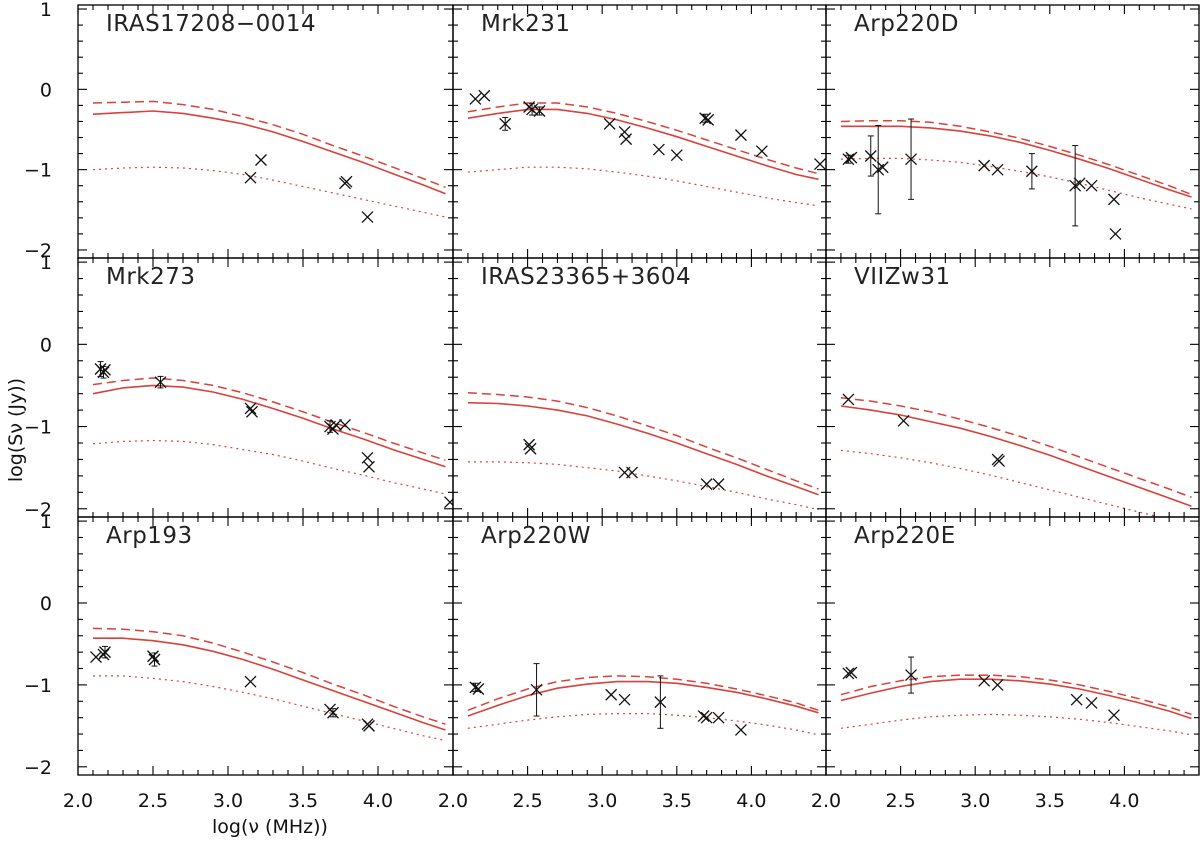 This screenshot has height=847, width=1200. Describe the element at coordinates (1050, 801) in the screenshot. I see `x-tick-label: 3.5` at that location.